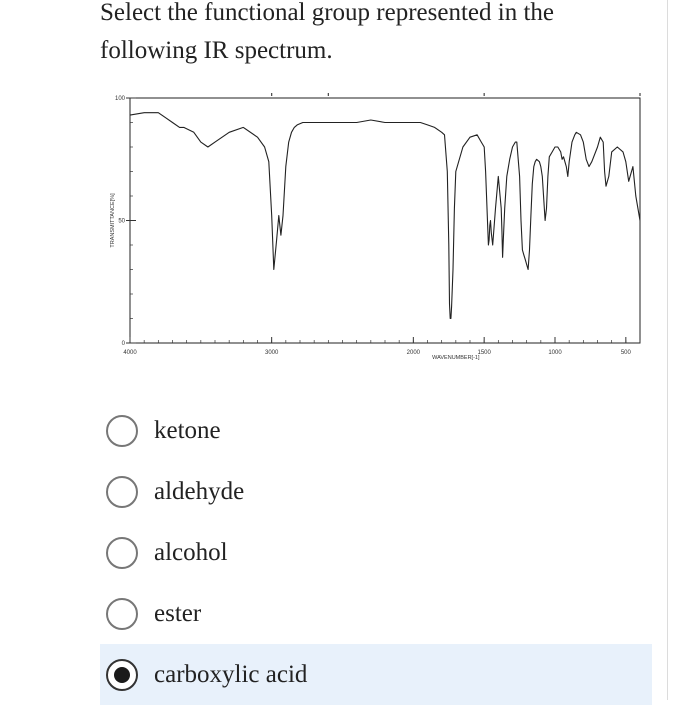 The height and width of the screenshot is (705, 700). What do you see at coordinates (555, 353) in the screenshot?
I see `x-tick-label: 1000` at bounding box center [555, 353].